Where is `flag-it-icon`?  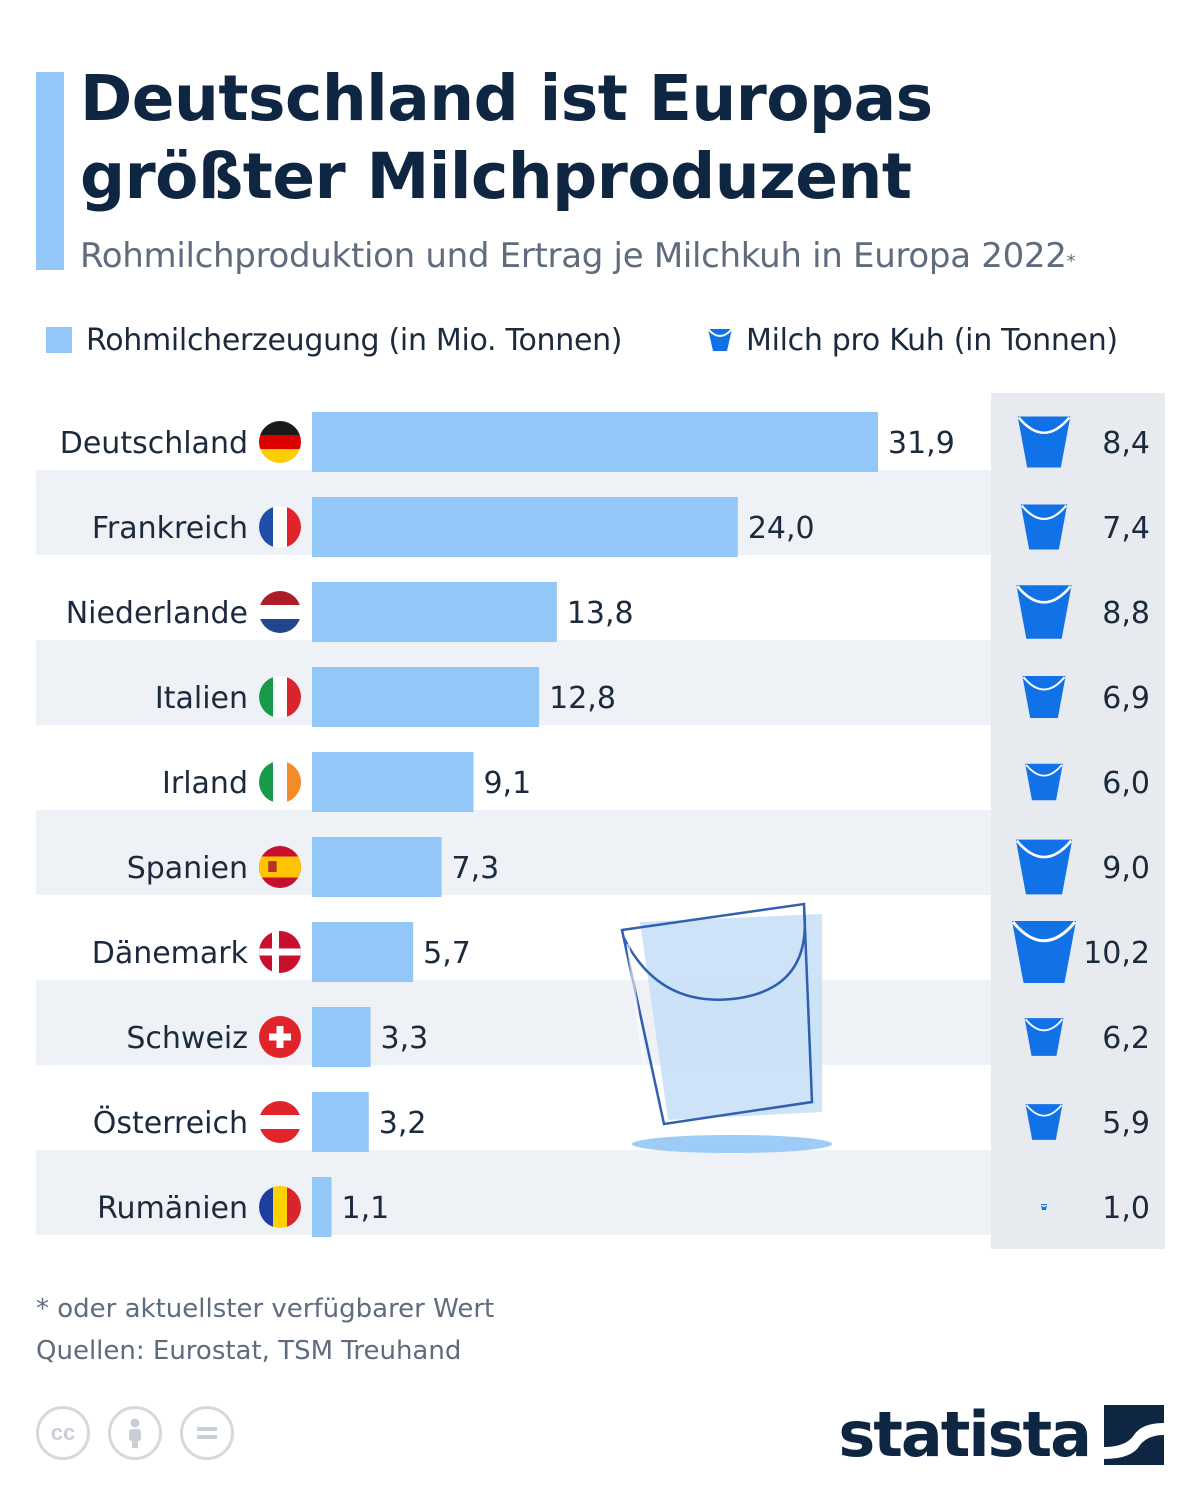
flag-it-icon is located at coordinates (280, 697).